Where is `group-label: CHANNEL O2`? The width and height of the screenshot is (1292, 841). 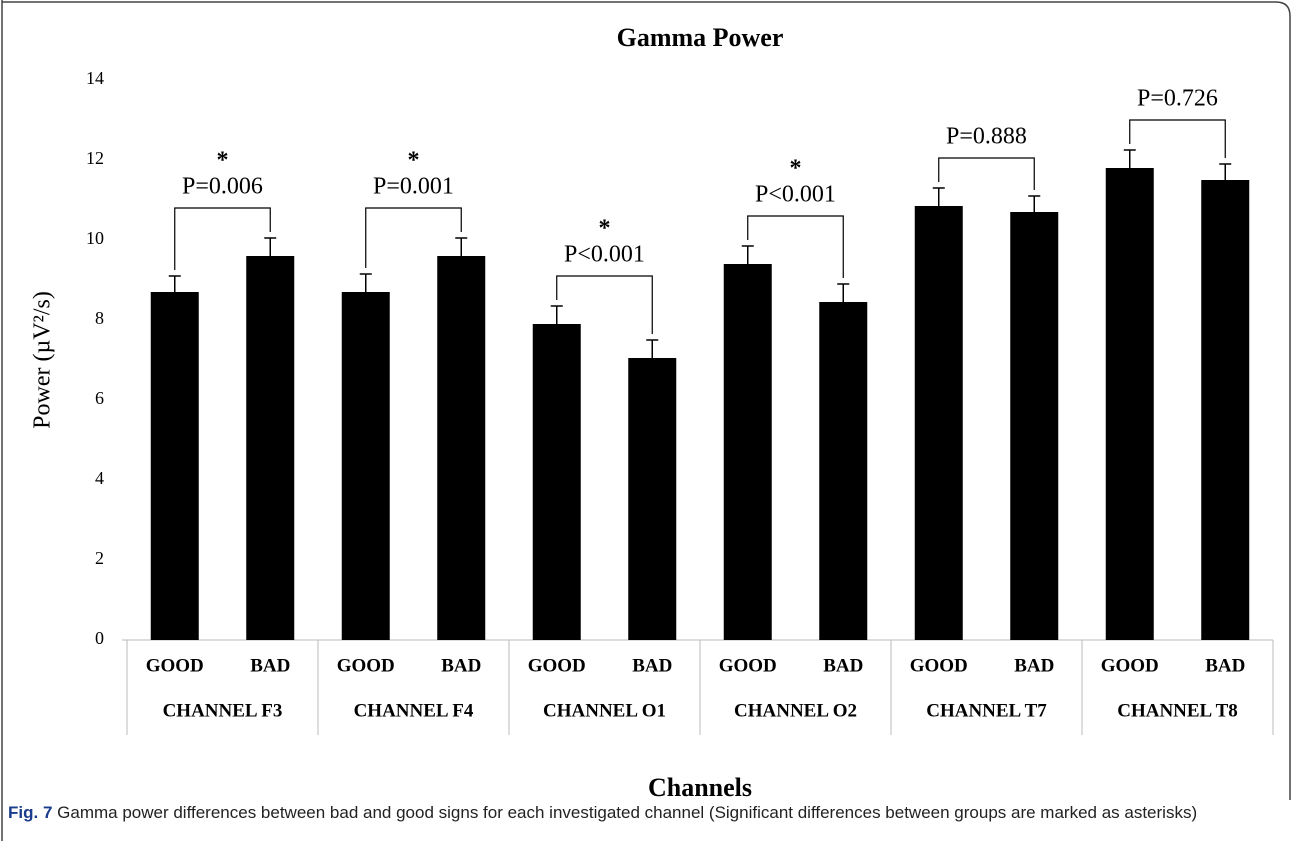
group-label: CHANNEL O2 is located at coordinates (795, 710).